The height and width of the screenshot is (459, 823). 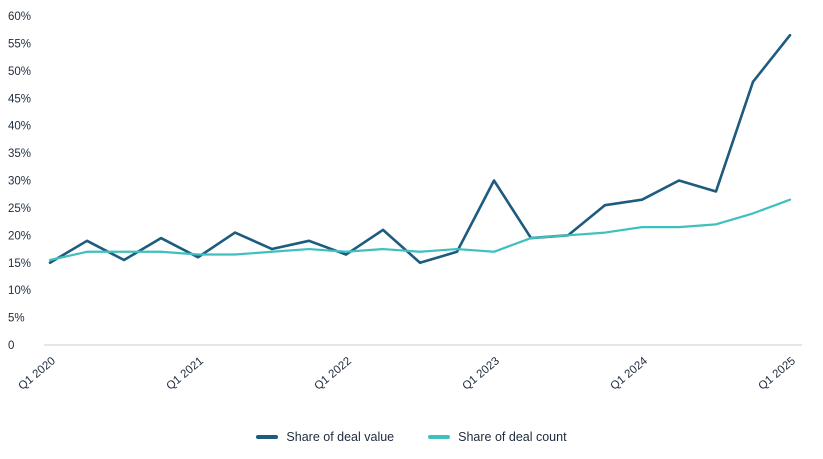 What do you see at coordinates (19, 236) in the screenshot?
I see `y-axis-tick-label: 20%` at bounding box center [19, 236].